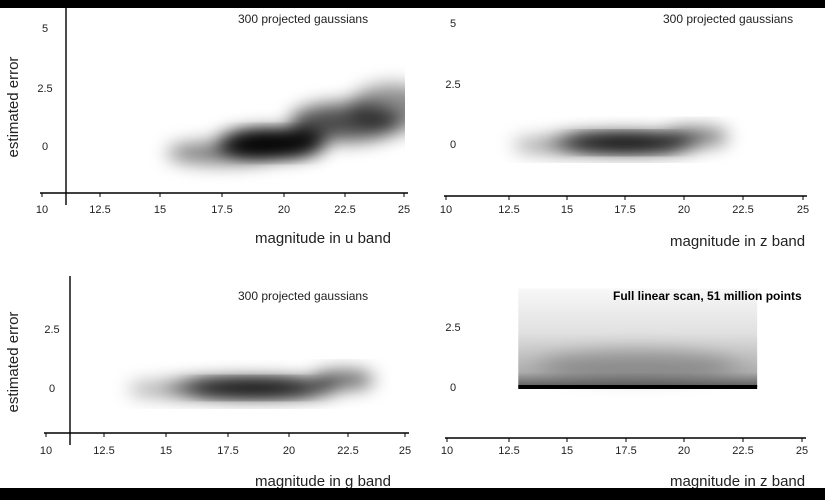 This screenshot has width=825, height=500. What do you see at coordinates (323, 238) in the screenshot?
I see `x-axis-label: magnitude in u band` at bounding box center [323, 238].